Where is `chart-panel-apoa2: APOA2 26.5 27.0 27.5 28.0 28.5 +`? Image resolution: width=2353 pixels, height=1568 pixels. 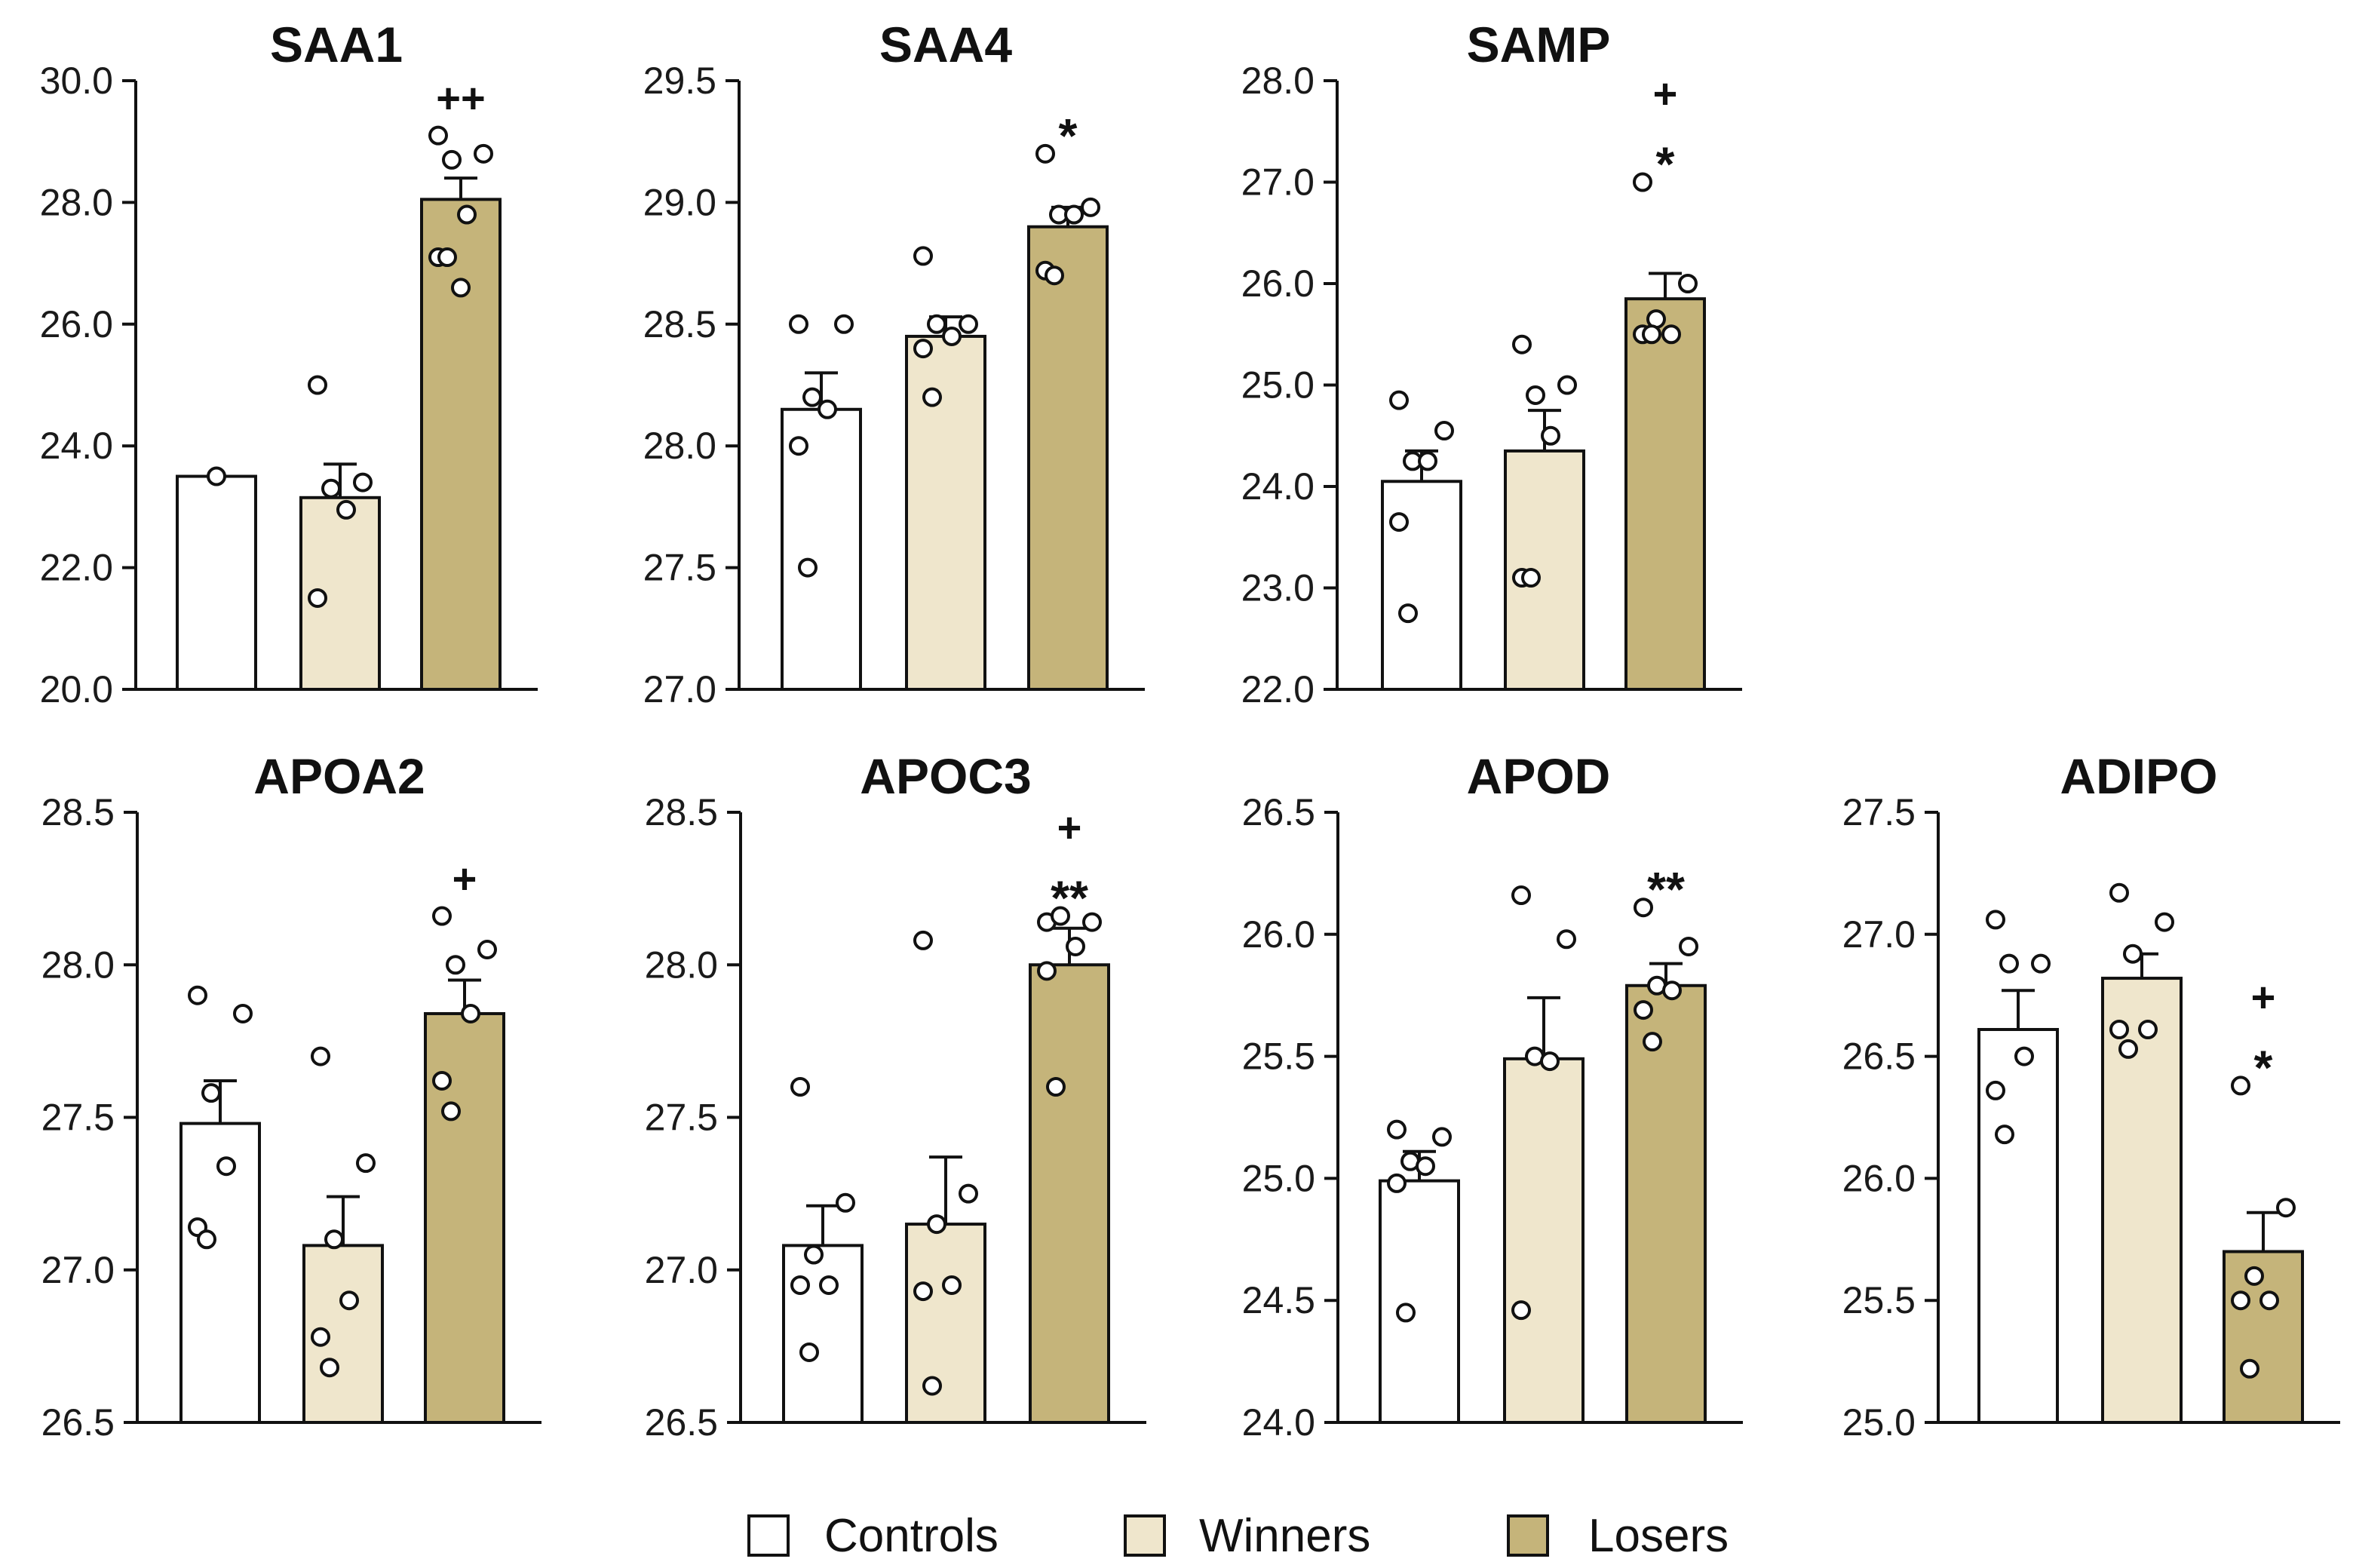 chart-panel-apoa2: APOA2 26.5 27.0 27.5 28.0 28.5 + is located at coordinates (291, 1096).